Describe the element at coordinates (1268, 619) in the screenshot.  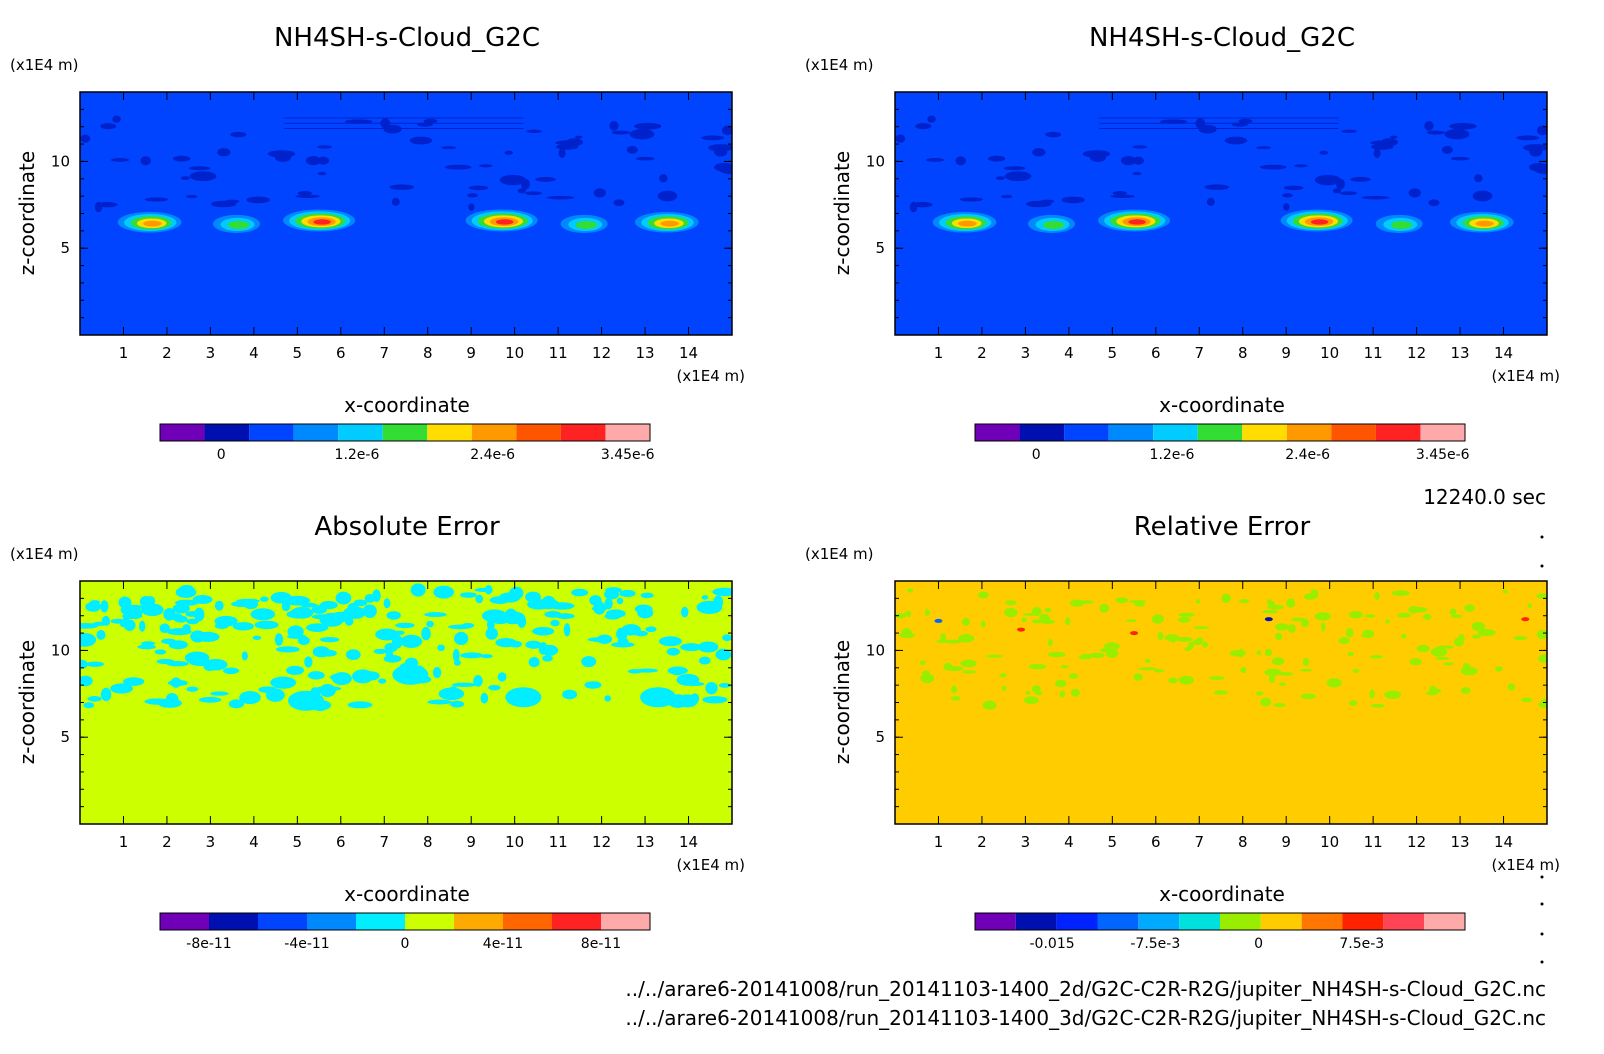
I see `error-extreme` at that location.